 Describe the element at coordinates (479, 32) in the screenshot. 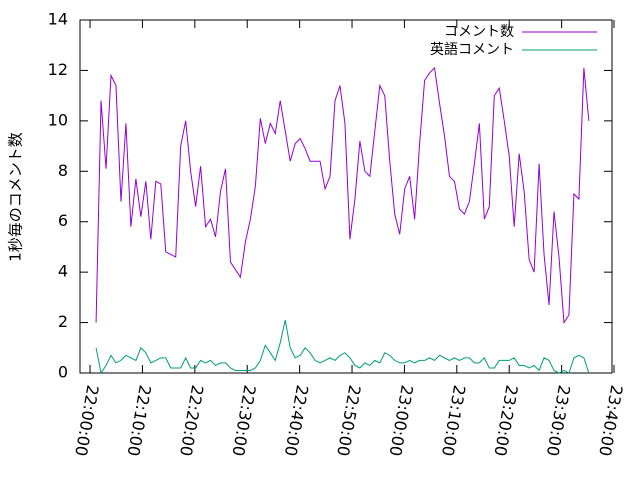

I see `legend-label: コメント数` at that location.